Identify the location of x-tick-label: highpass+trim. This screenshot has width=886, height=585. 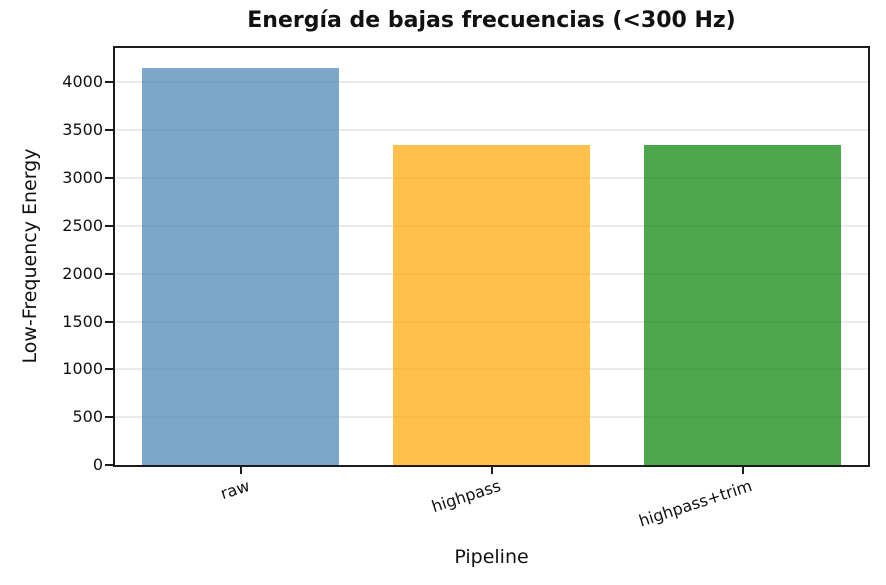
(695, 503).